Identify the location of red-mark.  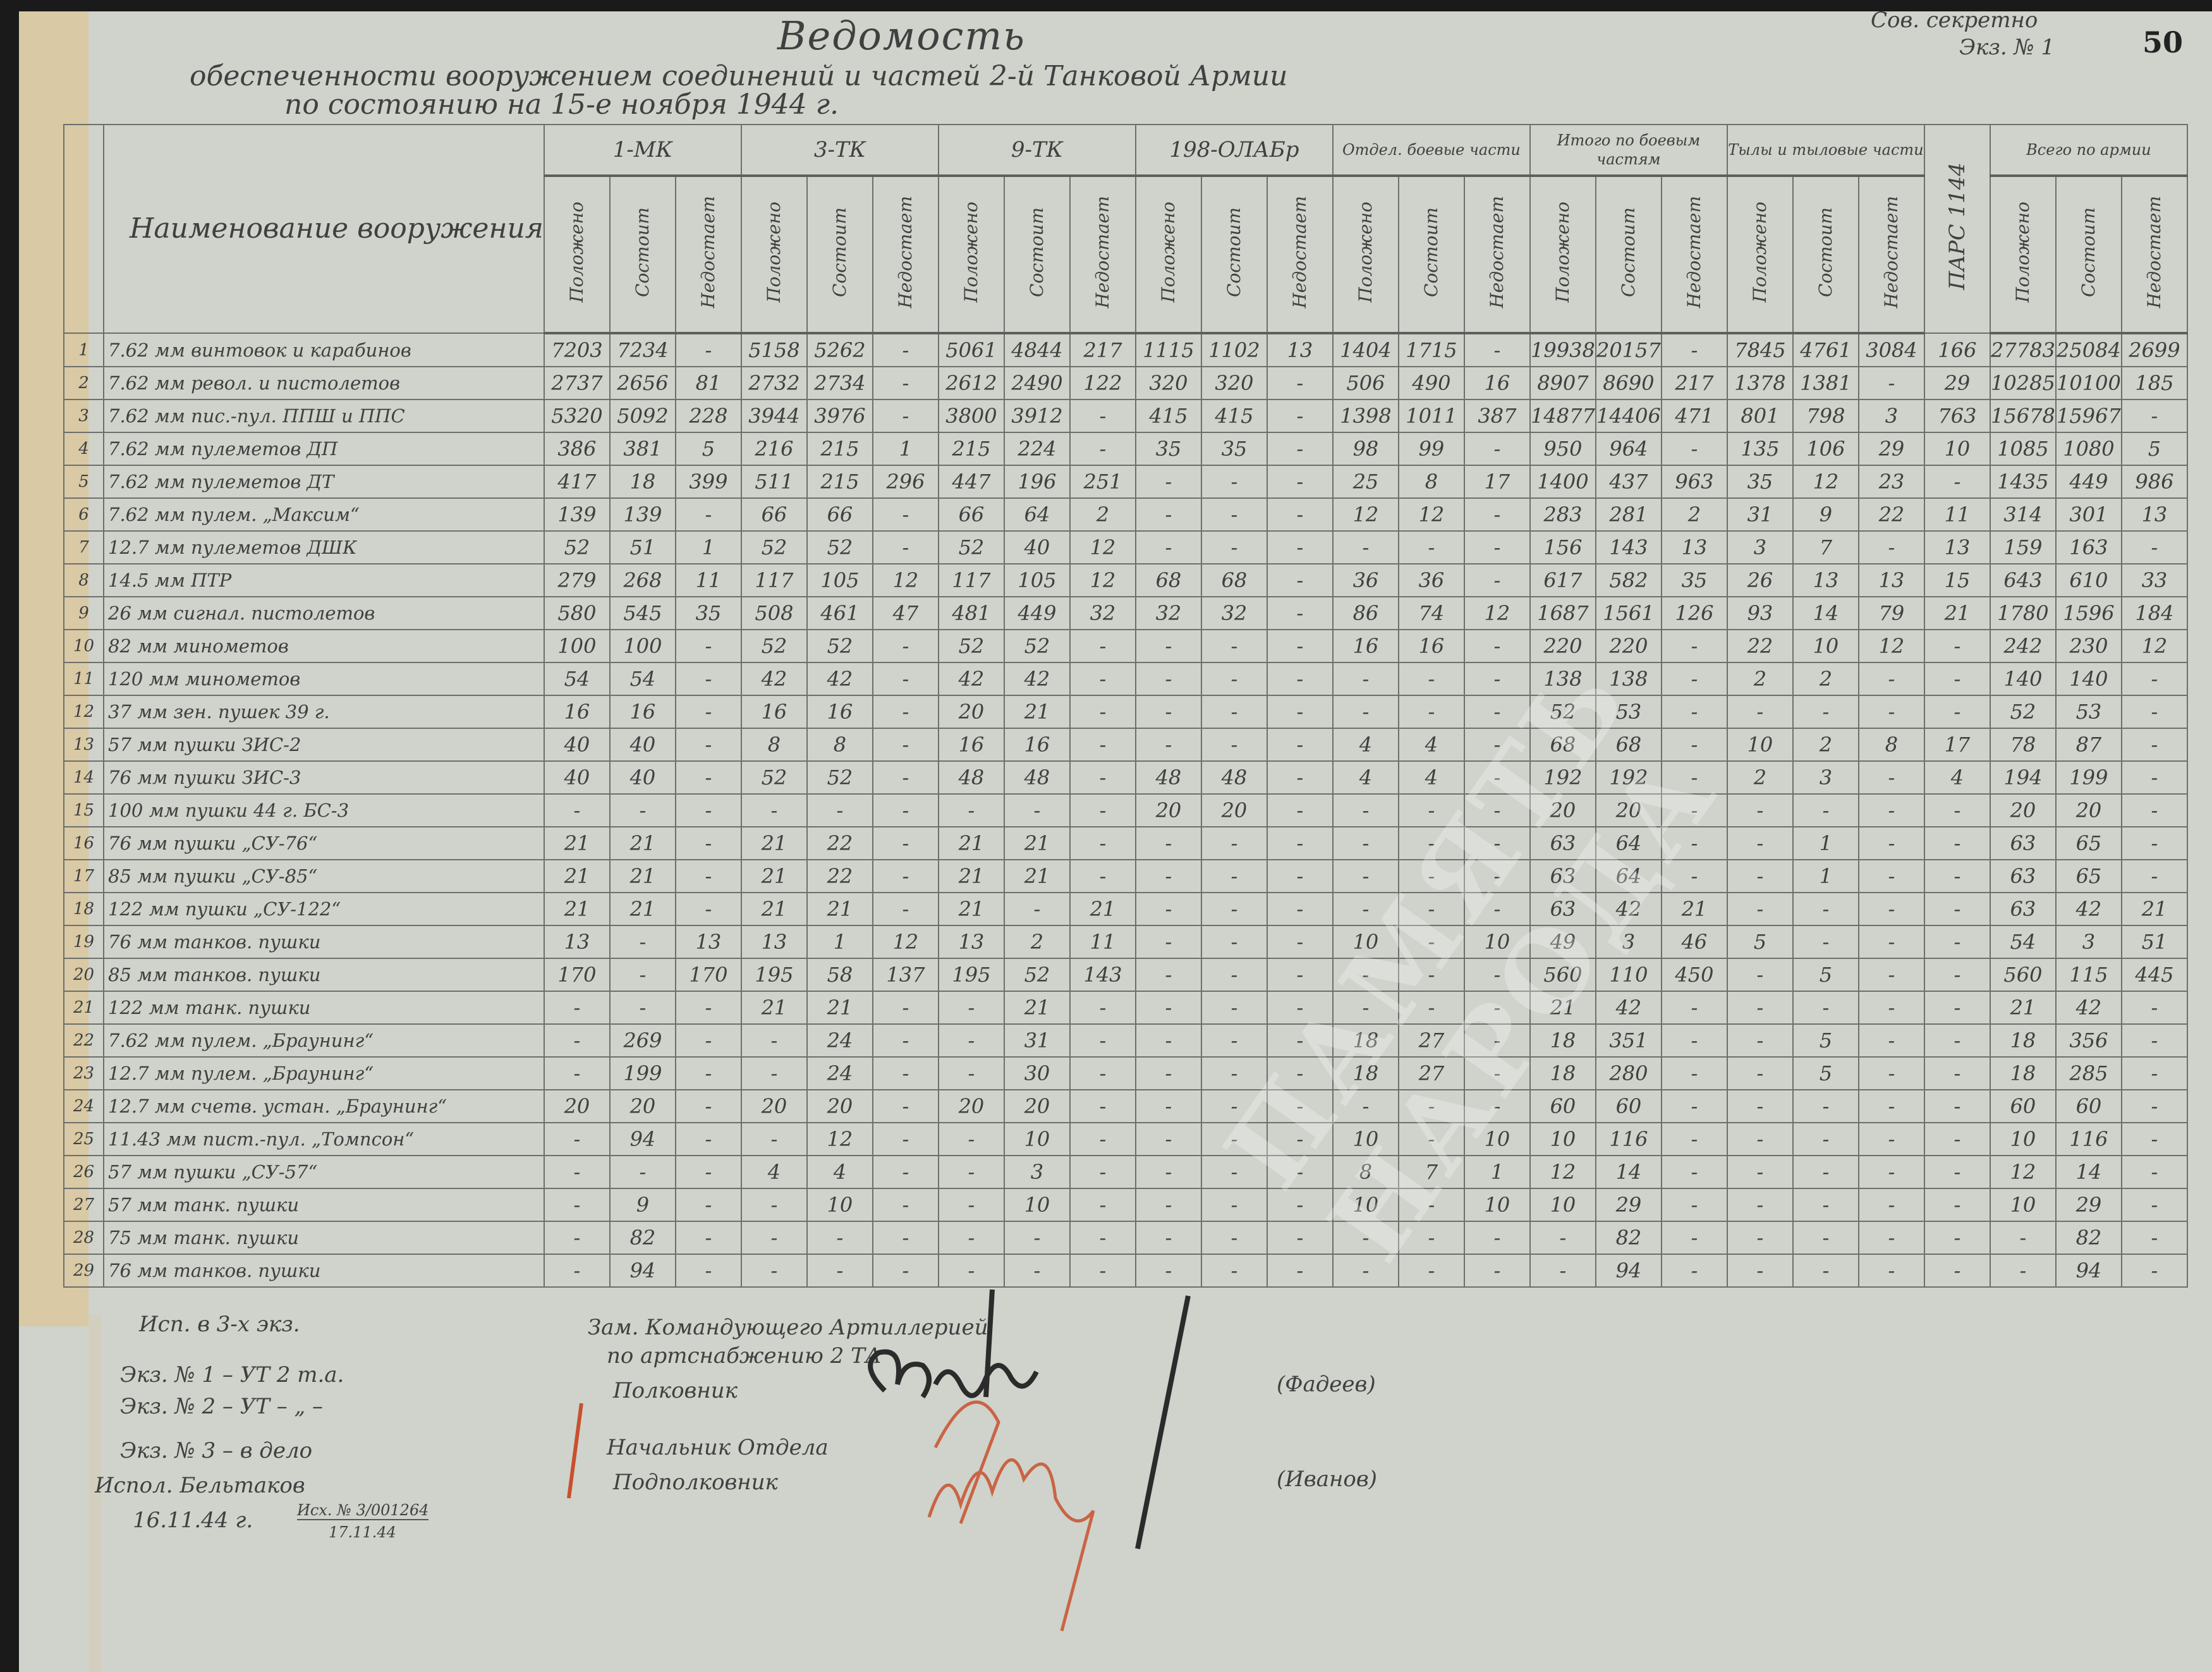
(575, 1451).